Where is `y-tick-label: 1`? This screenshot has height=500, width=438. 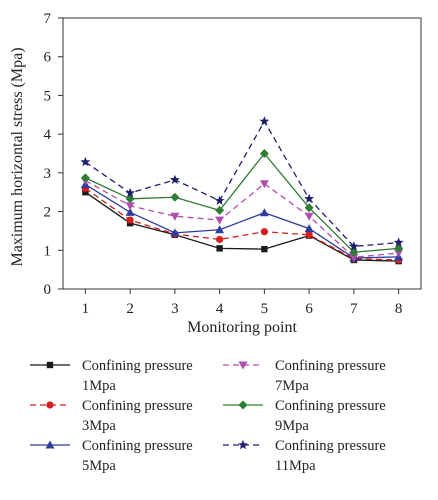 y-tick-label: 1 is located at coordinates (48, 251).